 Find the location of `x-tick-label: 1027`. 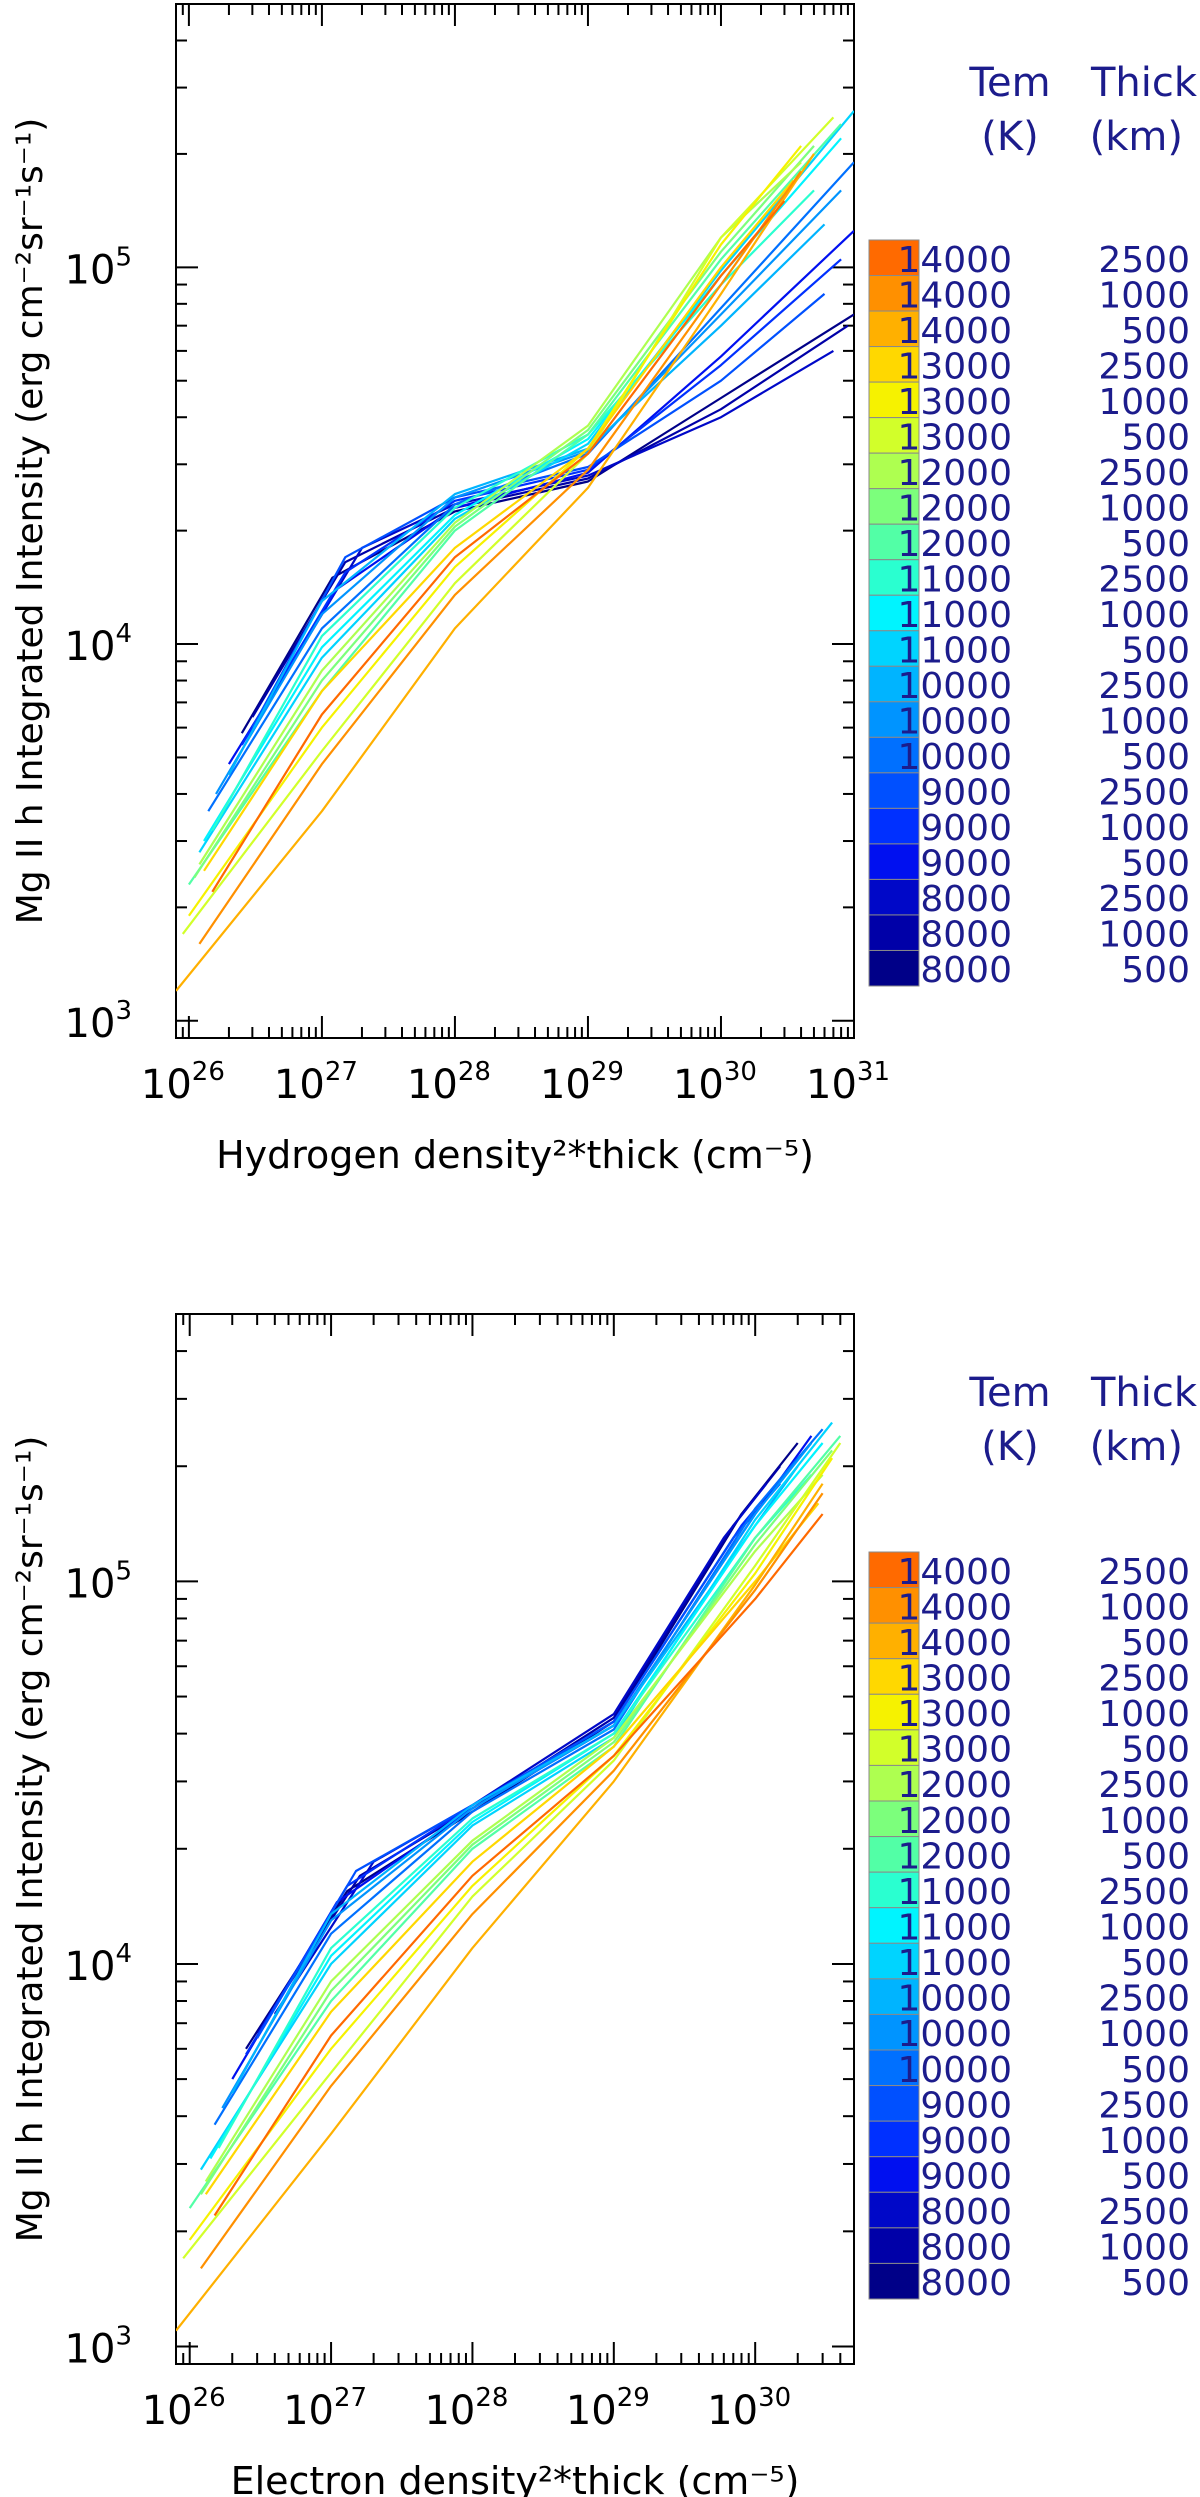

x-tick-label: 1027 is located at coordinates (325, 2408).